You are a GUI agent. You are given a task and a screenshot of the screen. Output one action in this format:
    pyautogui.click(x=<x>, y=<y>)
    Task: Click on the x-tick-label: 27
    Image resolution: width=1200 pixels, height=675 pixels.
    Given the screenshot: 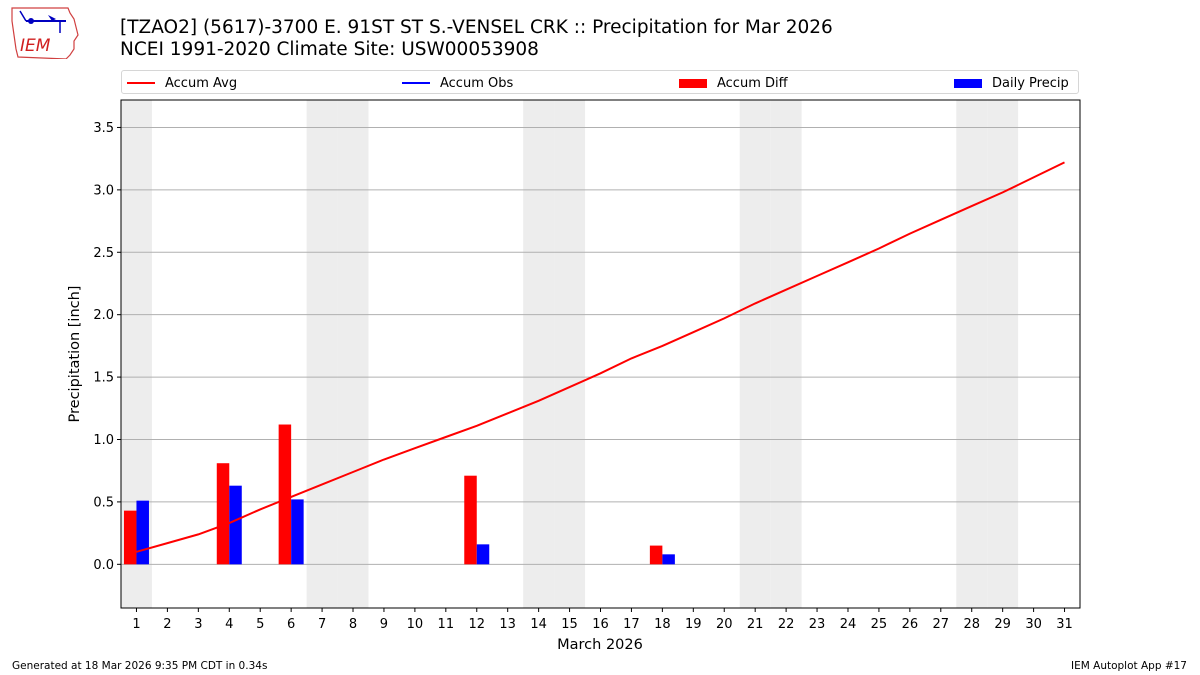 What is the action you would take?
    pyautogui.click(x=941, y=624)
    